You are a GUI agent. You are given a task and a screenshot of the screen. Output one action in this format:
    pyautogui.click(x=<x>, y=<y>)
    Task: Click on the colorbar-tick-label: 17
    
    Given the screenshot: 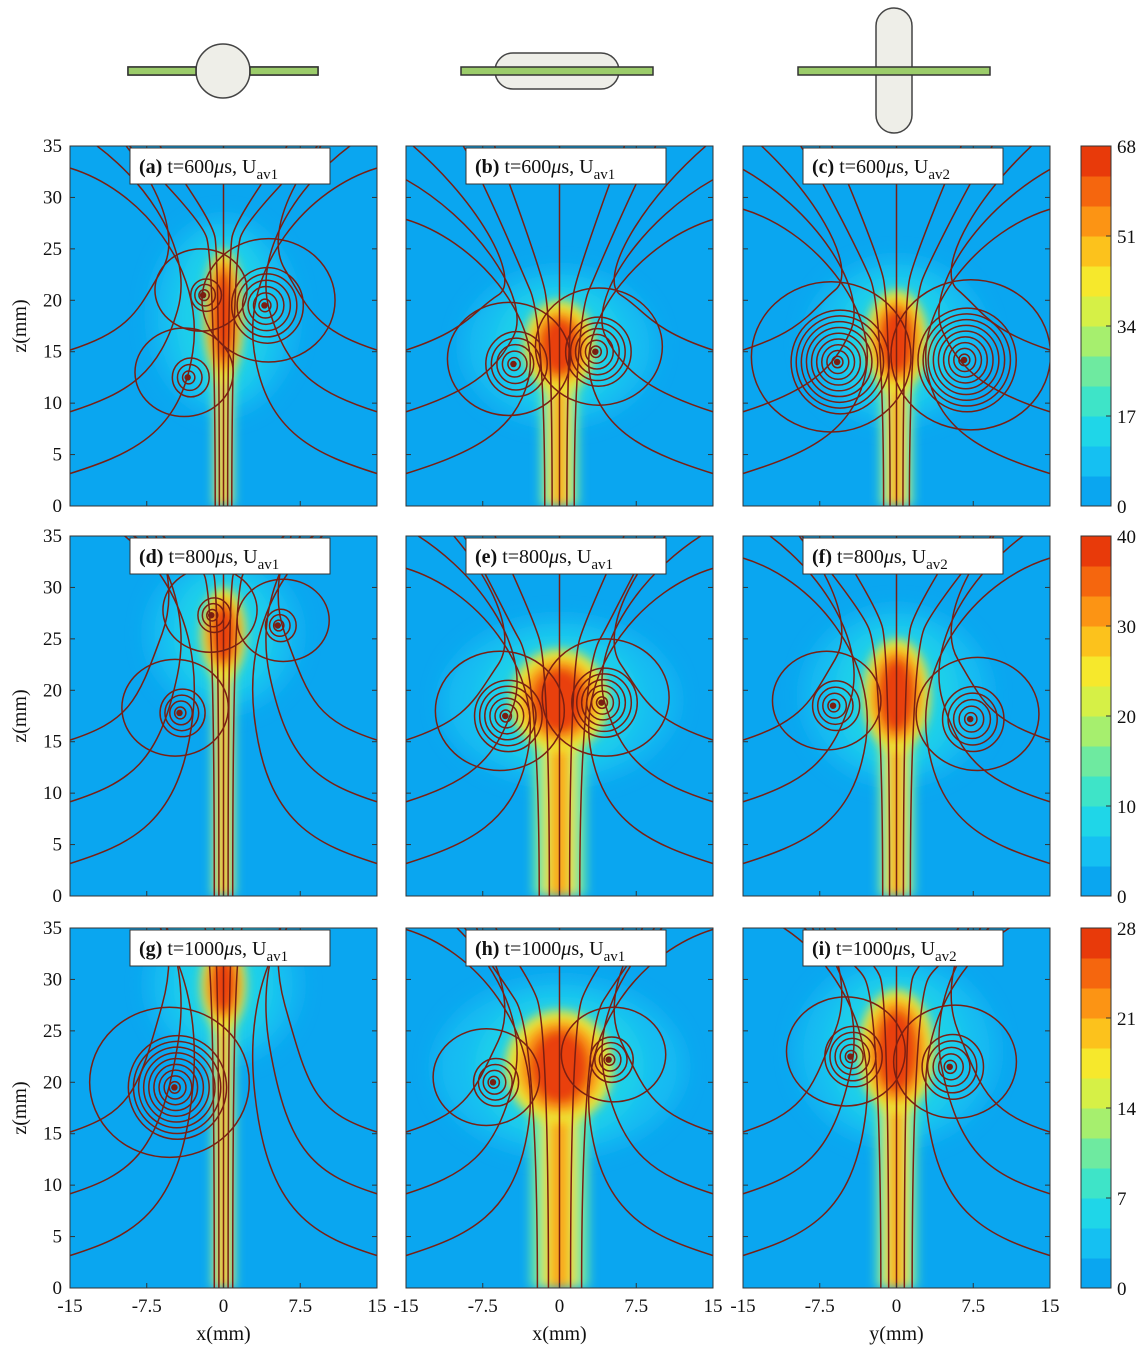 What is the action you would take?
    pyautogui.click(x=1126, y=417)
    